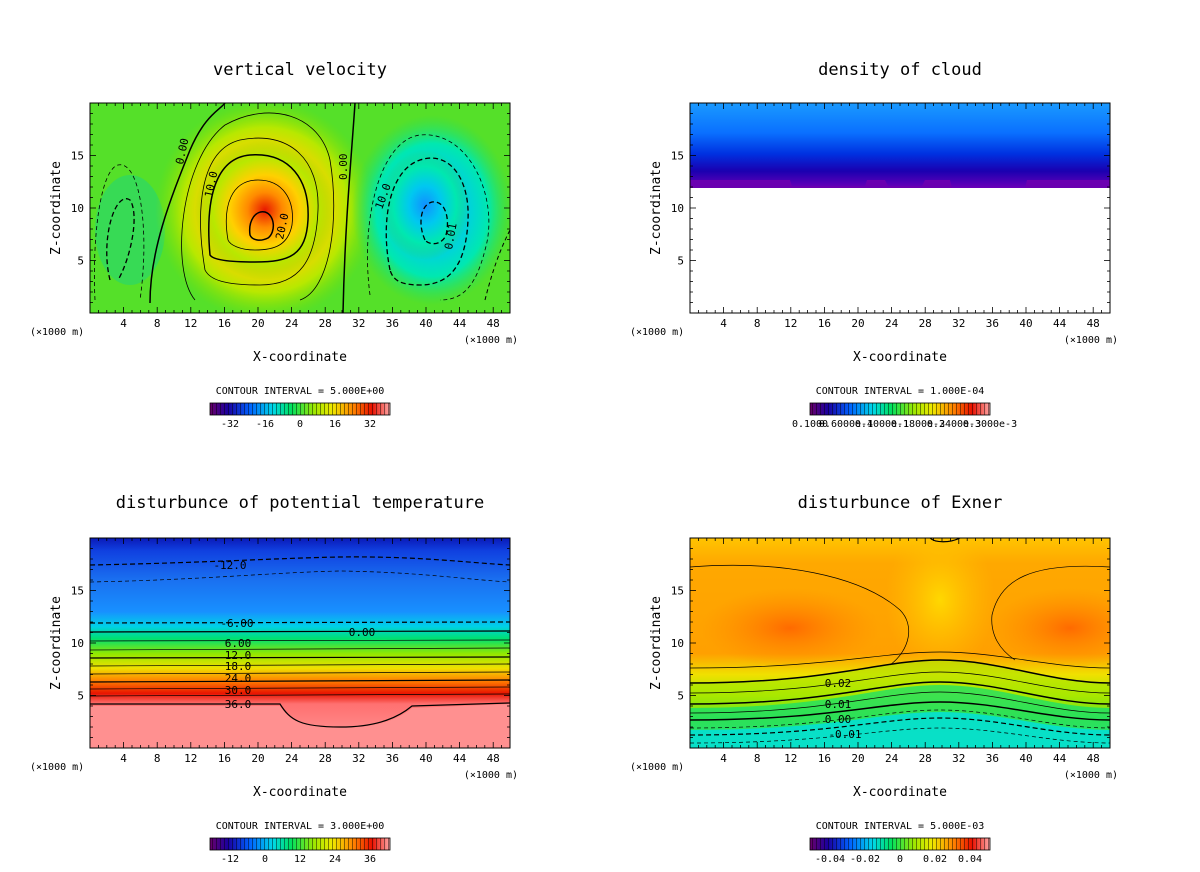 This screenshot has height=872, width=1200. I want to click on colorbar-tick-label: 32, so click(370, 424).